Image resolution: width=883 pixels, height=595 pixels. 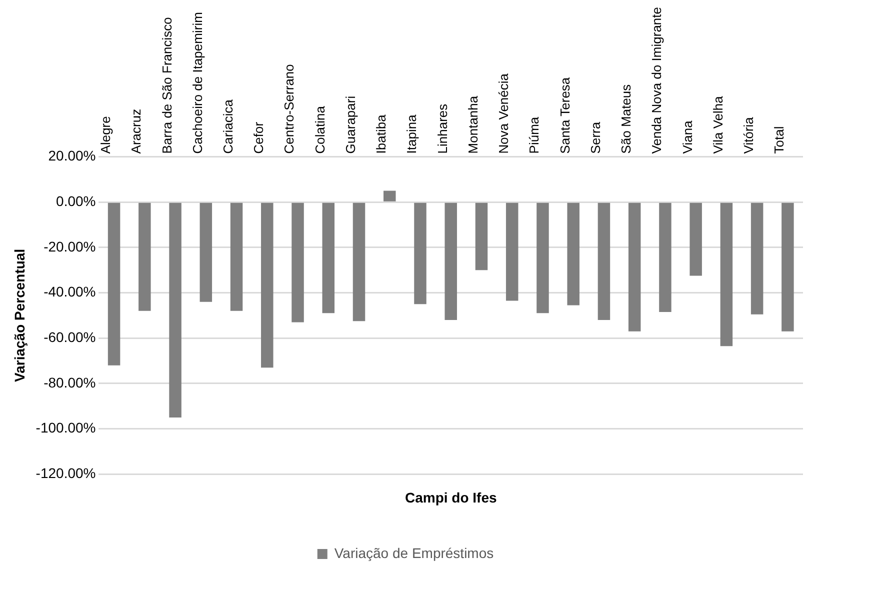 I want to click on x-tick-label: Serra, so click(x=595, y=137).